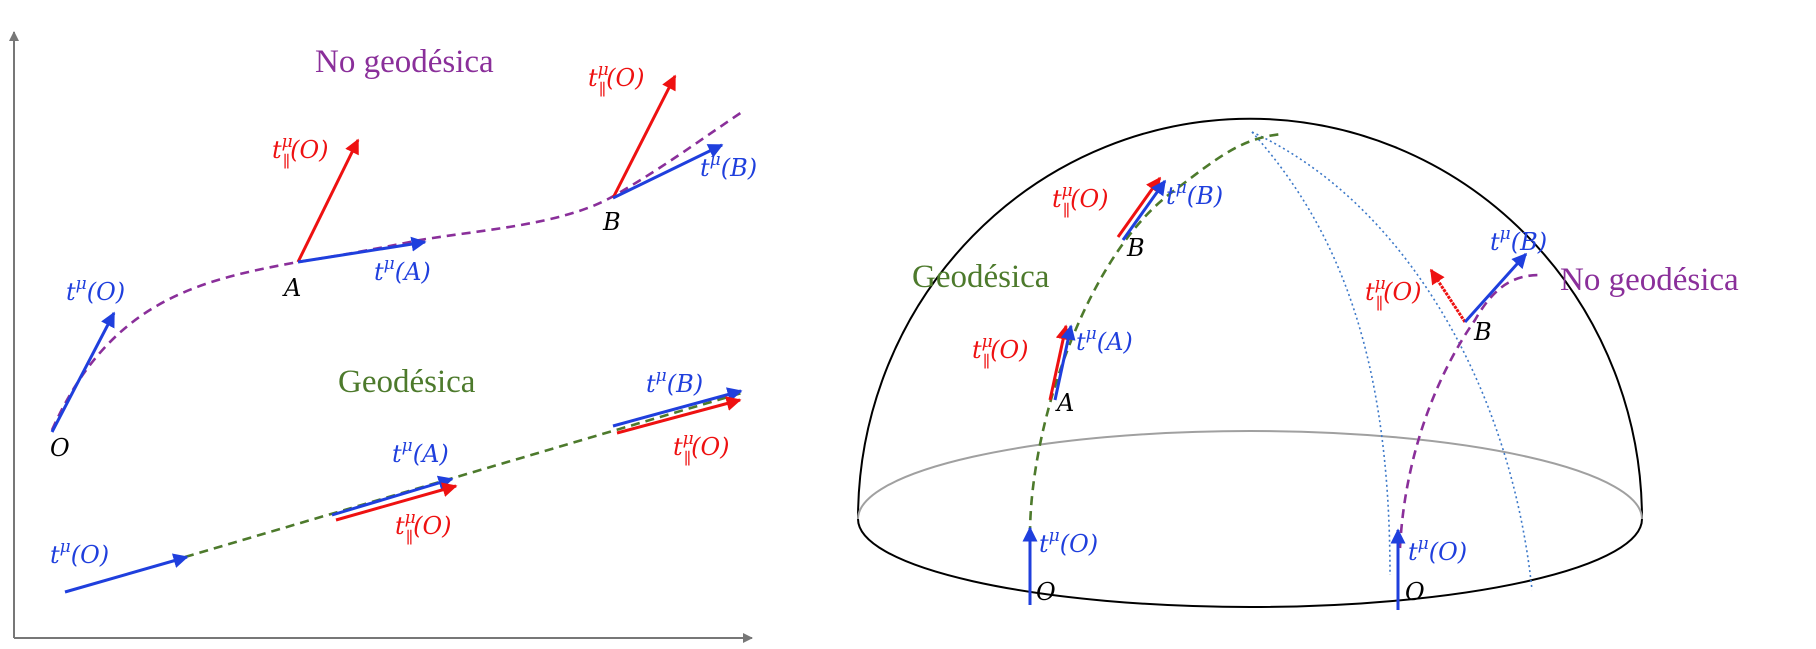 This screenshot has height=649, width=1816. Describe the element at coordinates (1046, 592) in the screenshot. I see `sphere-point-o-geodesic: O` at that location.